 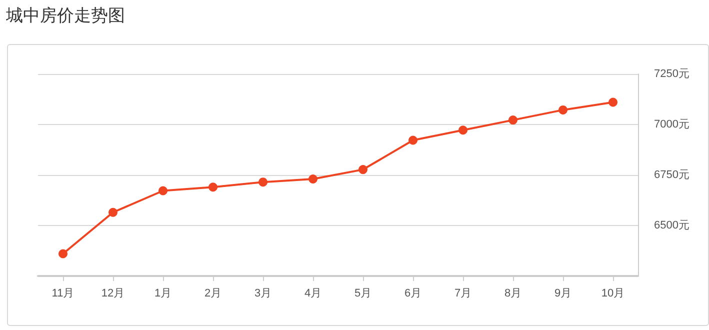 What do you see at coordinates (672, 74) in the screenshot?
I see `y-tick-label: 7250元` at bounding box center [672, 74].